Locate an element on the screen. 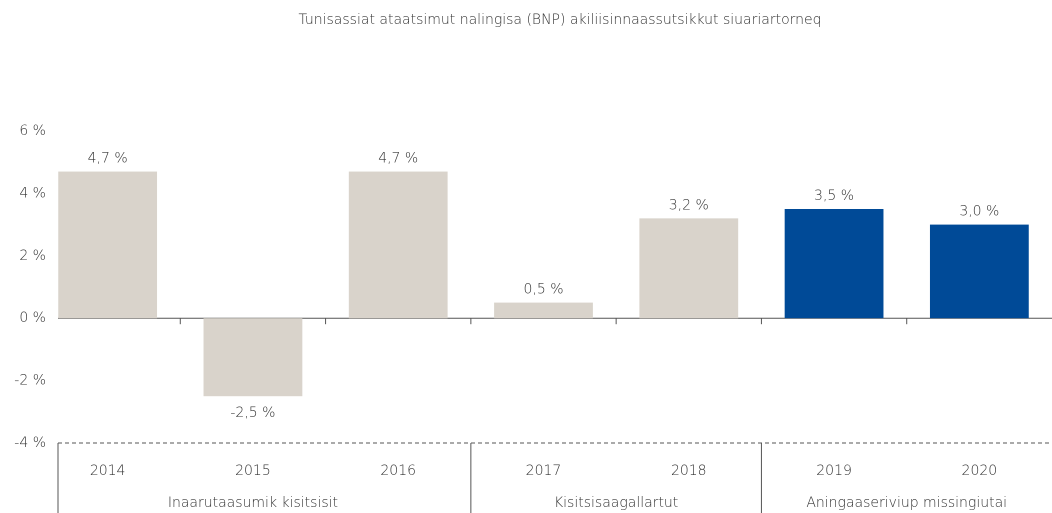 Image resolution: width=1052 pixels, height=513 pixels. x-tick-label: 2016 is located at coordinates (398, 471).